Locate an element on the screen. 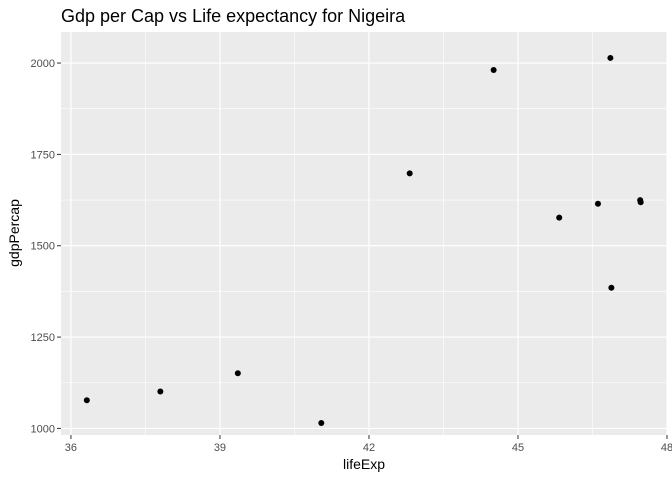 The width and height of the screenshot is (672, 480). x-axis: 36 39 42 45 48 is located at coordinates (368, 444).